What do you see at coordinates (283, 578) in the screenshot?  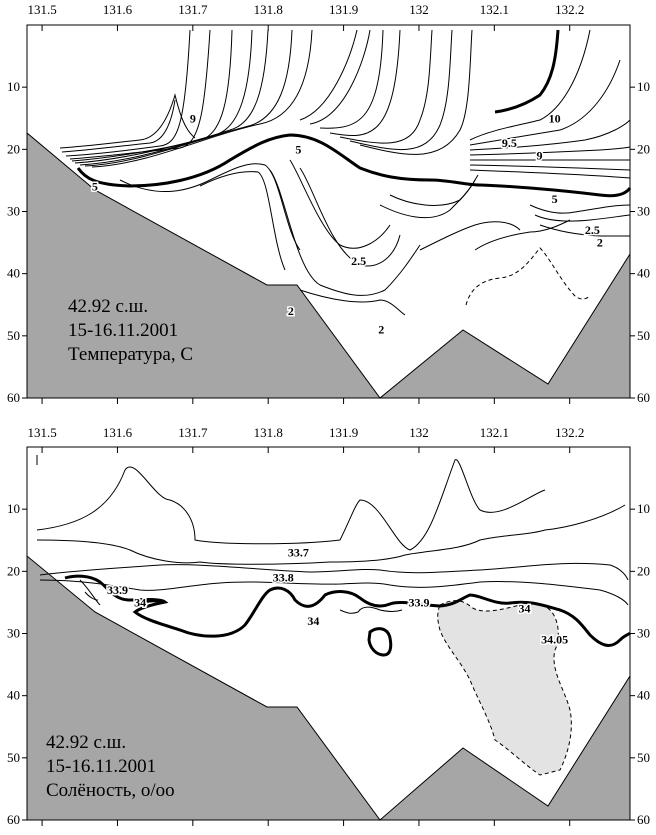 I see `contour-label: 33.8` at bounding box center [283, 578].